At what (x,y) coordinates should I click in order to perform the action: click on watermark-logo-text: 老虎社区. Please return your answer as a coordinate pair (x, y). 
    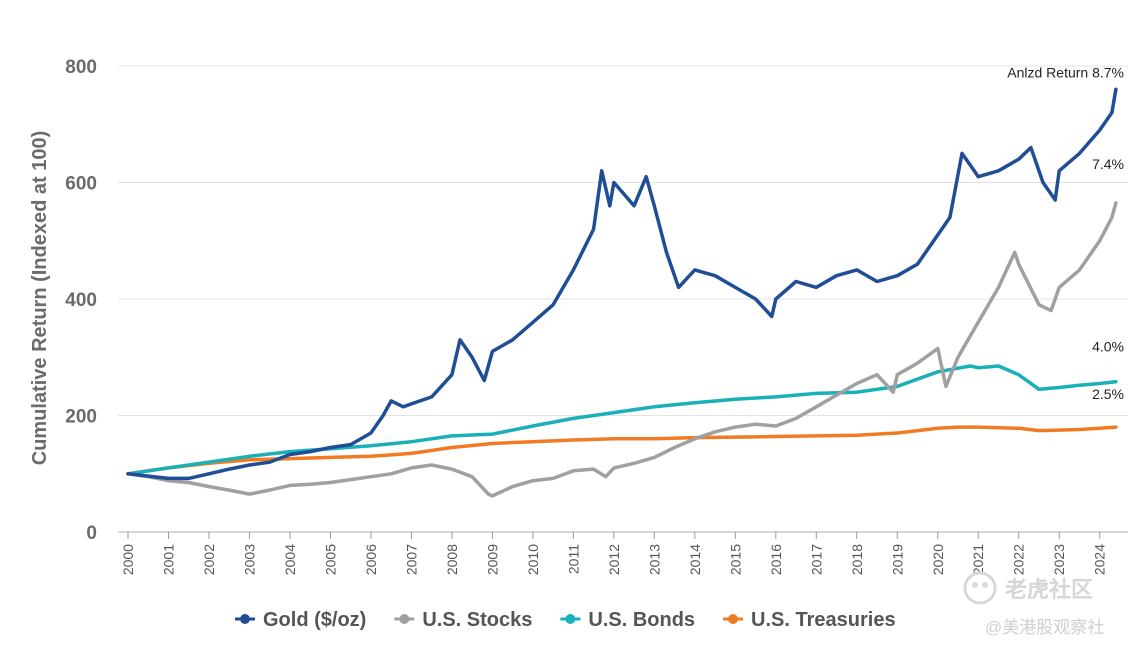
    Looking at the image, I should click on (1048, 589).